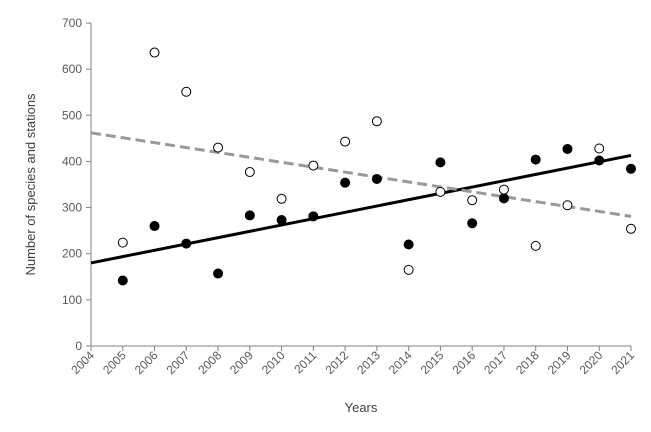 The image size is (651, 432). I want to click on y-tick-label: 400, so click(72, 161).